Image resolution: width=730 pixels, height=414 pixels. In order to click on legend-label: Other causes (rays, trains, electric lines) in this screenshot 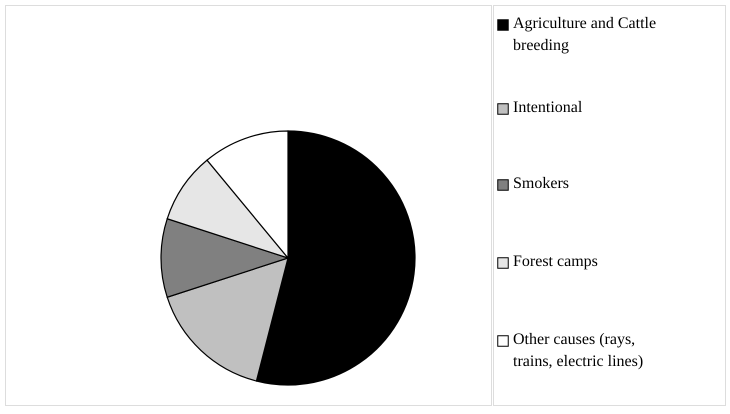, I will do `click(578, 350)`.